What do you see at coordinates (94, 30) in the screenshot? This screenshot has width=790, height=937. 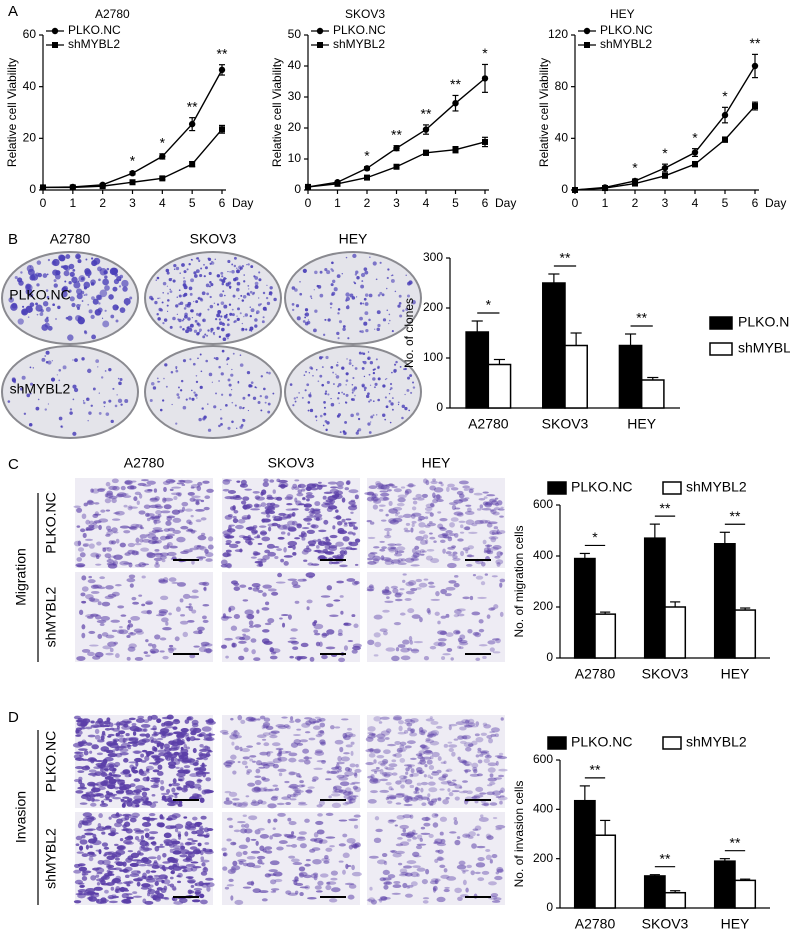 I see `legend-label: PLKO.NC` at bounding box center [94, 30].